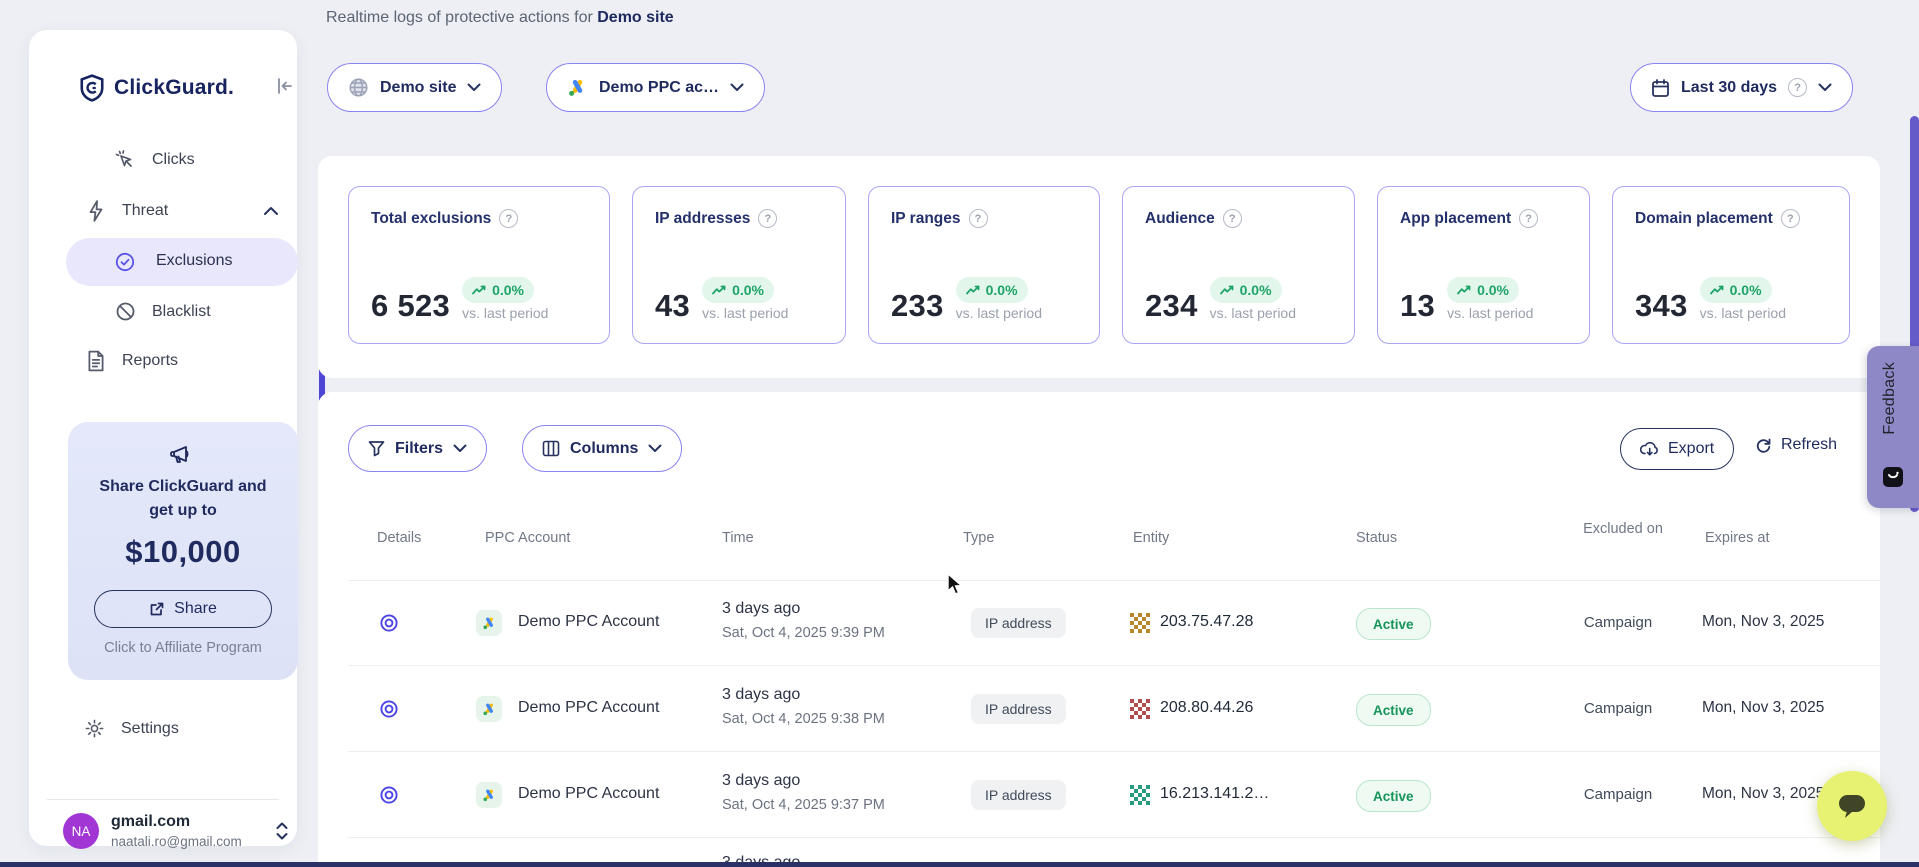  Describe the element at coordinates (163, 799) in the screenshot. I see `sidebar-divider` at that location.